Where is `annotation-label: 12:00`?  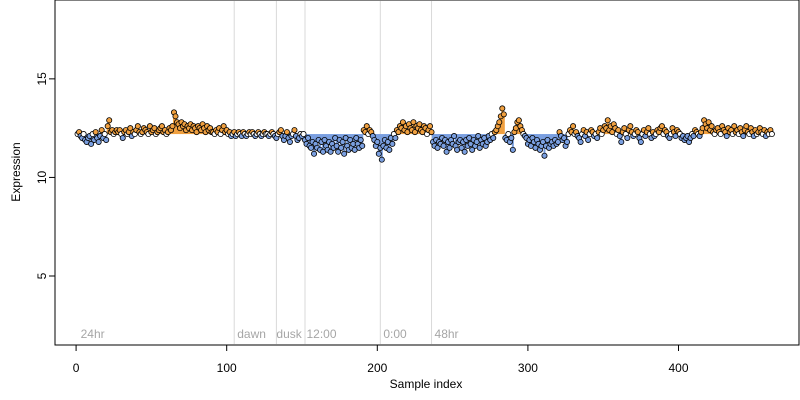
annotation-label: 12:00 is located at coordinates (322, 334).